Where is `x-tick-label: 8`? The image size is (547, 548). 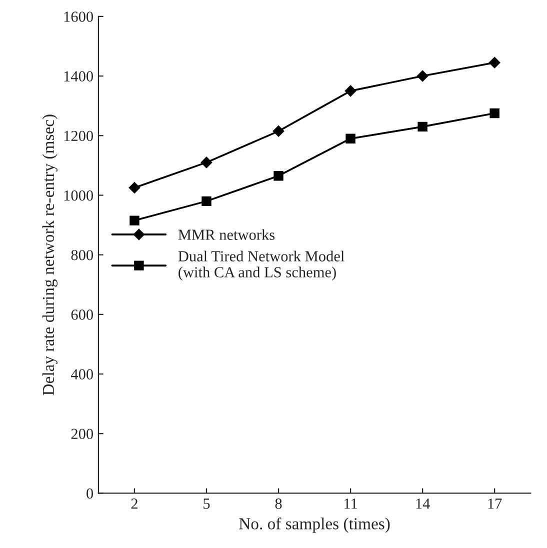
x-tick-label: 8 is located at coordinates (278, 503).